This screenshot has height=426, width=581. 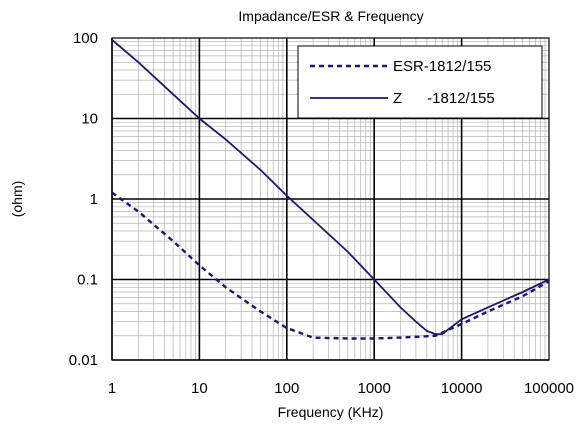 I want to click on y-axis-title: (ohm), so click(x=17, y=199).